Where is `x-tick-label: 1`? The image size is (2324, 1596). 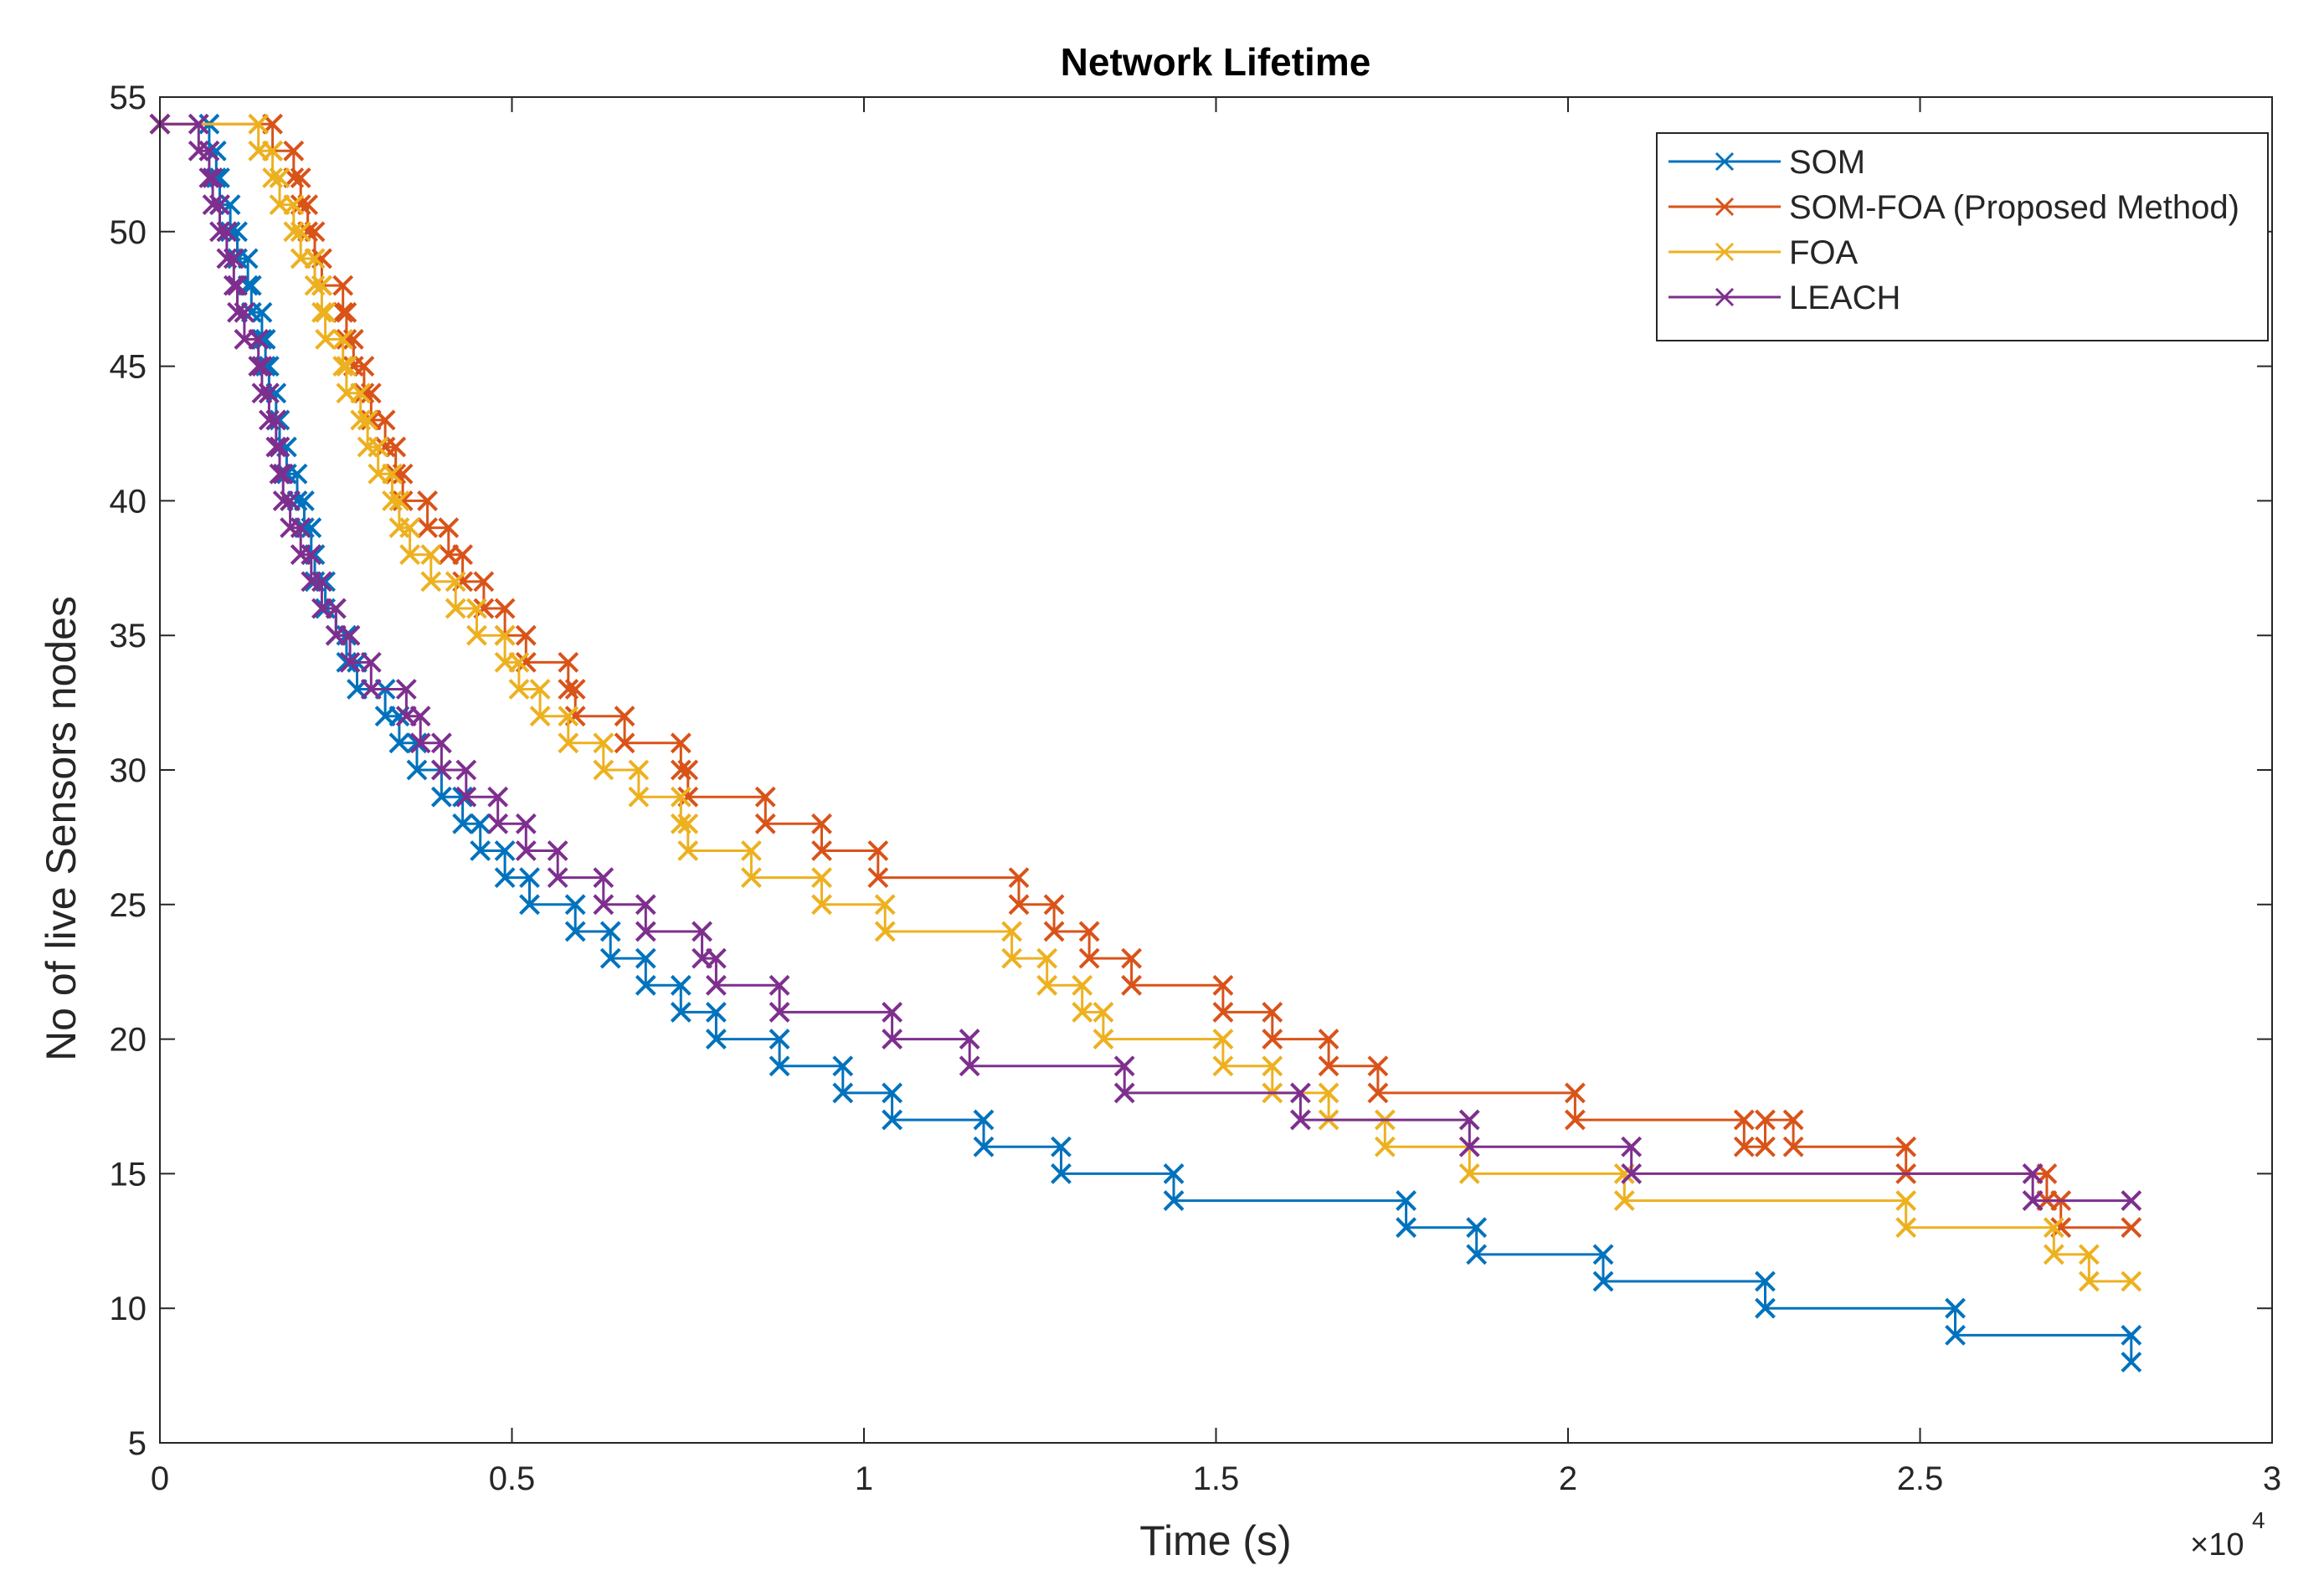
x-tick-label: 1 is located at coordinates (864, 1478).